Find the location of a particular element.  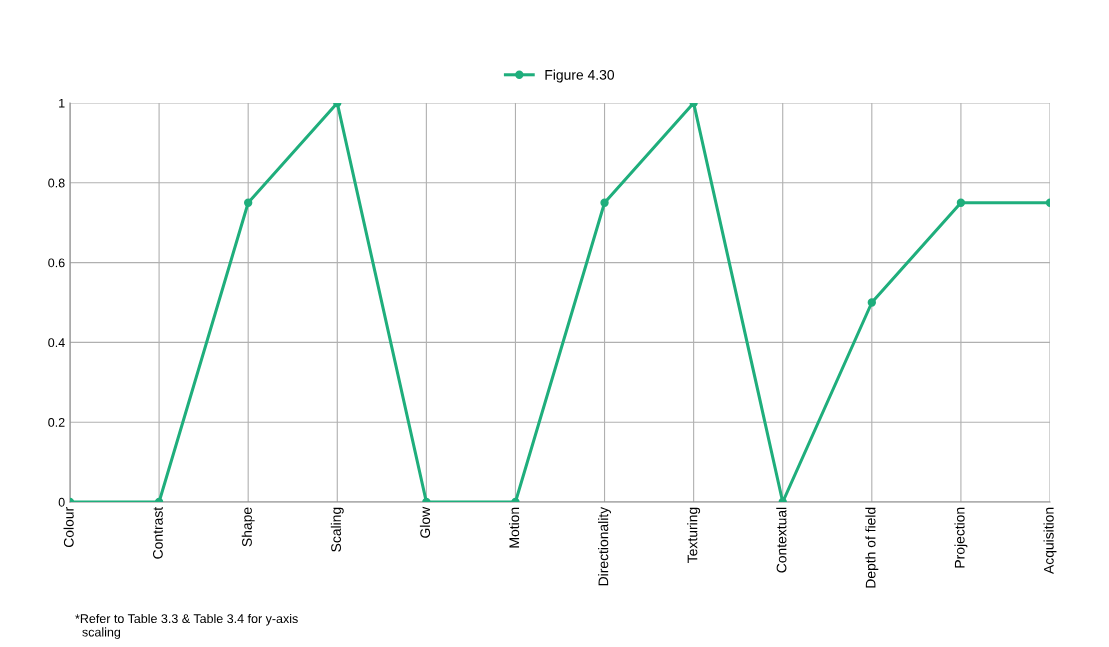

x-tick-label: Acquisition is located at coordinates (1050, 540).